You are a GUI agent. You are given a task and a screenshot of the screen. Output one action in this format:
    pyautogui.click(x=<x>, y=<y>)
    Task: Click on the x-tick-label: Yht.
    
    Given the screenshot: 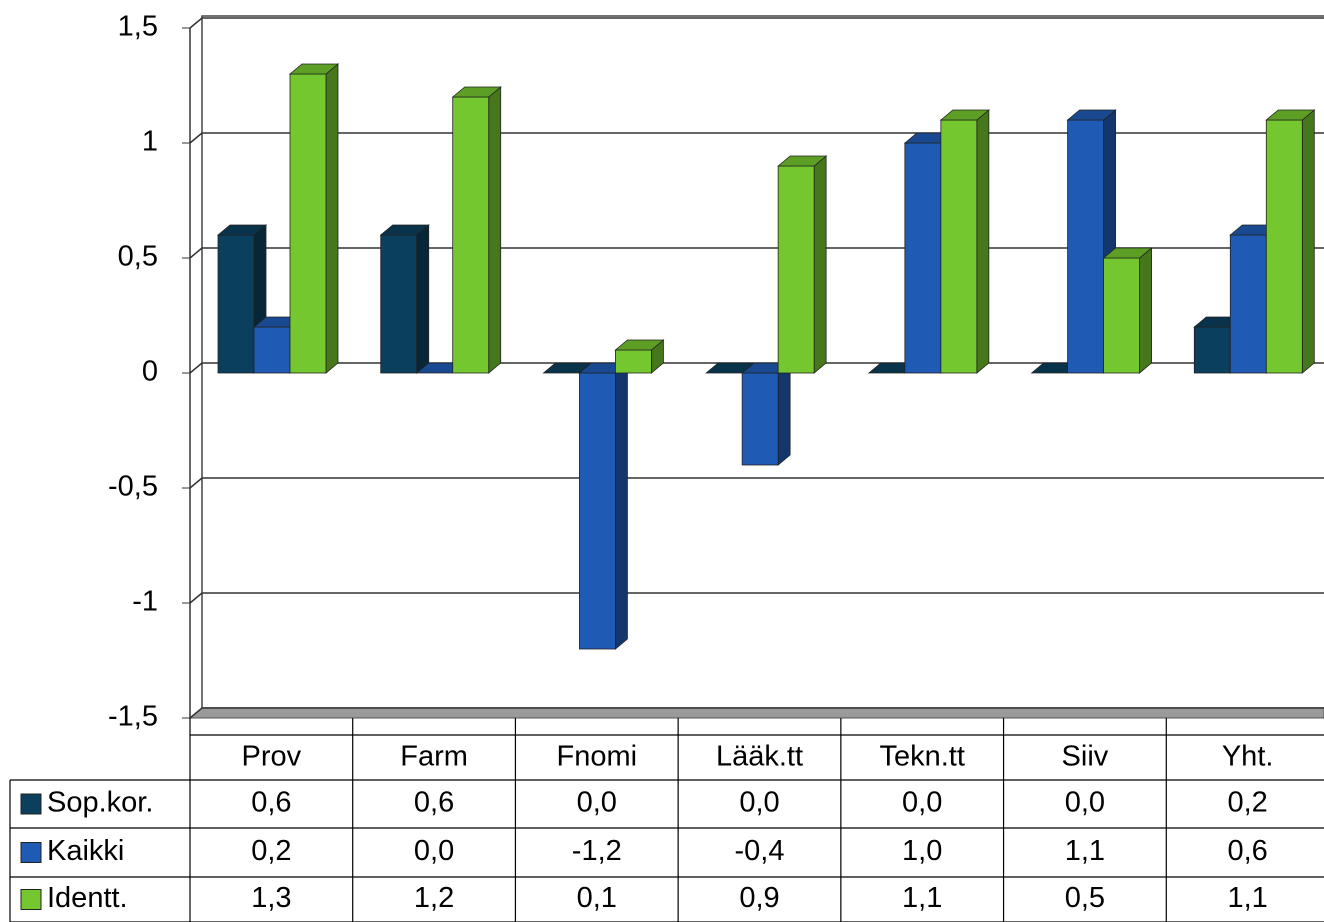 What is the action you would take?
    pyautogui.click(x=1248, y=757)
    